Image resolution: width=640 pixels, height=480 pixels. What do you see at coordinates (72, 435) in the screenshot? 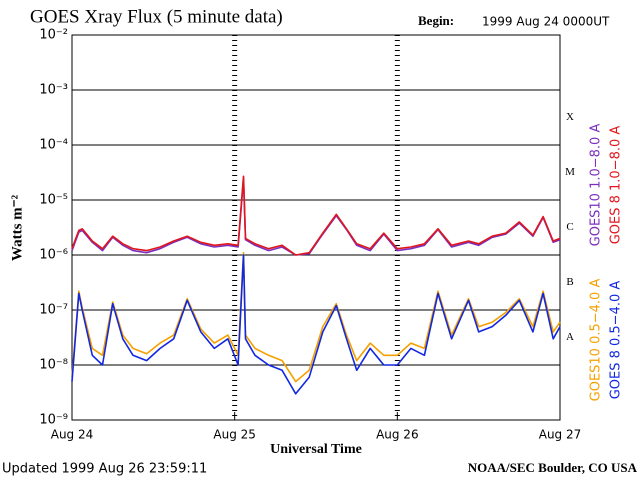
I see `x-tick-label: Aug 24` at bounding box center [72, 435].